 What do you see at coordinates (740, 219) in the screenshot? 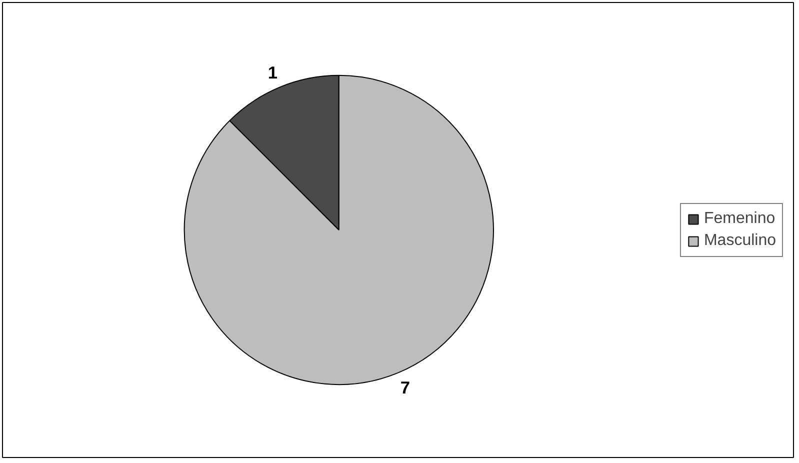
I see `legend-label: Femenino` at bounding box center [740, 219].